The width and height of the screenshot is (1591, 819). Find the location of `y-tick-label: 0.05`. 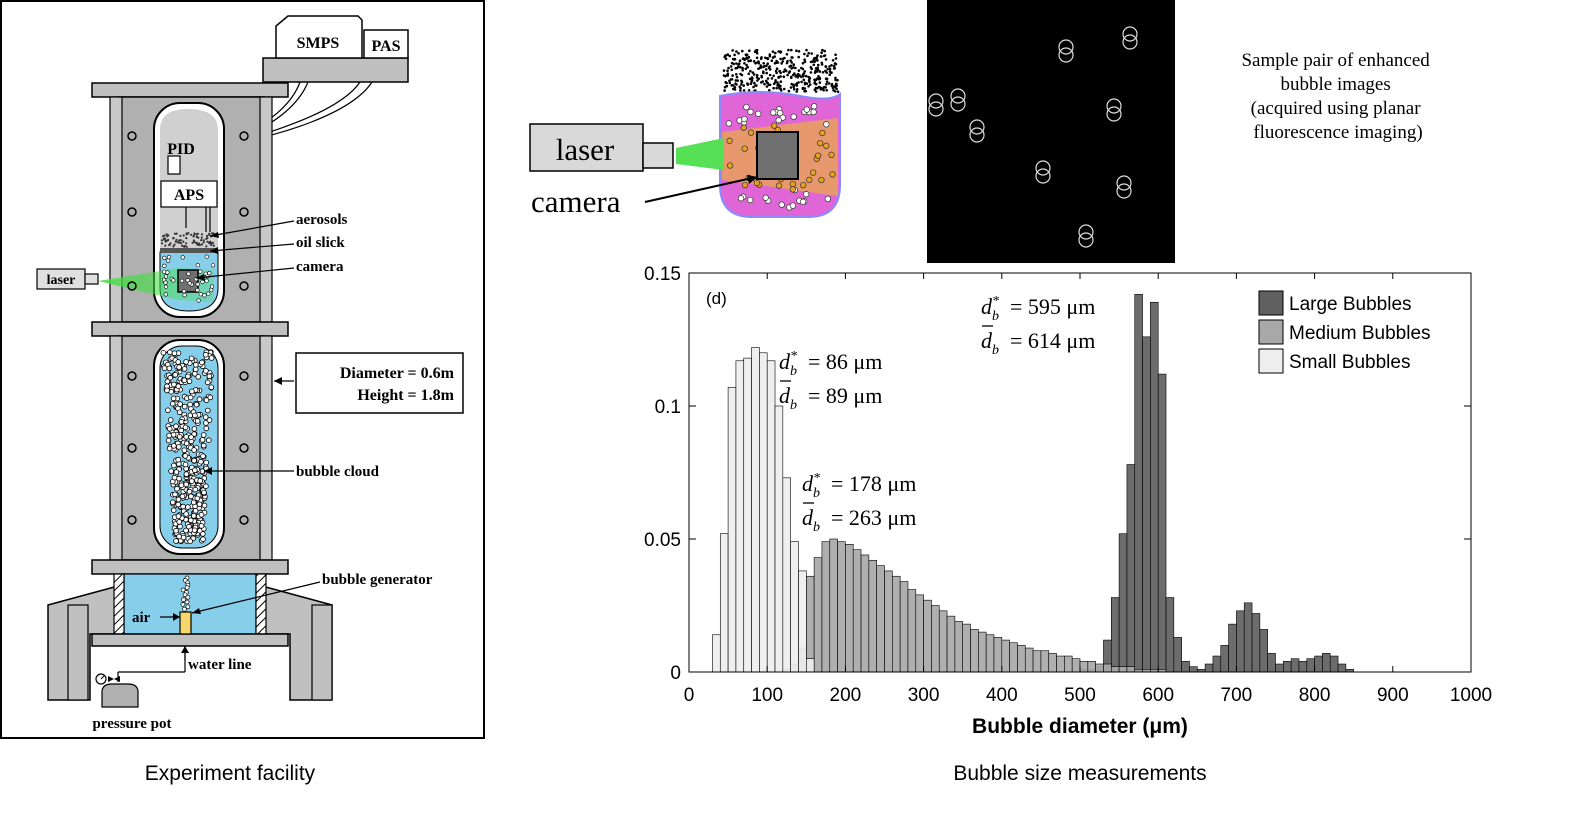

y-tick-label: 0.05 is located at coordinates (662, 540).